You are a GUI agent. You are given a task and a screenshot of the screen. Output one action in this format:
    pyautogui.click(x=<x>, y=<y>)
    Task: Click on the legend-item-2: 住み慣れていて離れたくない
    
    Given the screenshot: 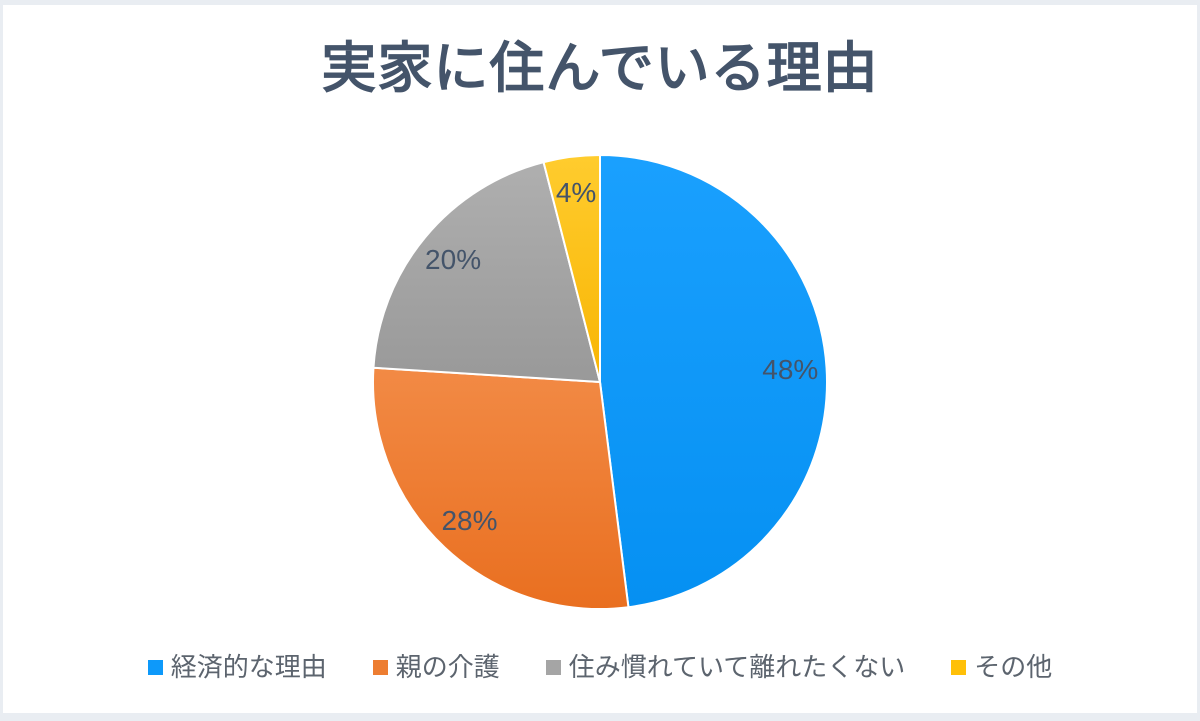 What is the action you would take?
    pyautogui.click(x=725, y=667)
    